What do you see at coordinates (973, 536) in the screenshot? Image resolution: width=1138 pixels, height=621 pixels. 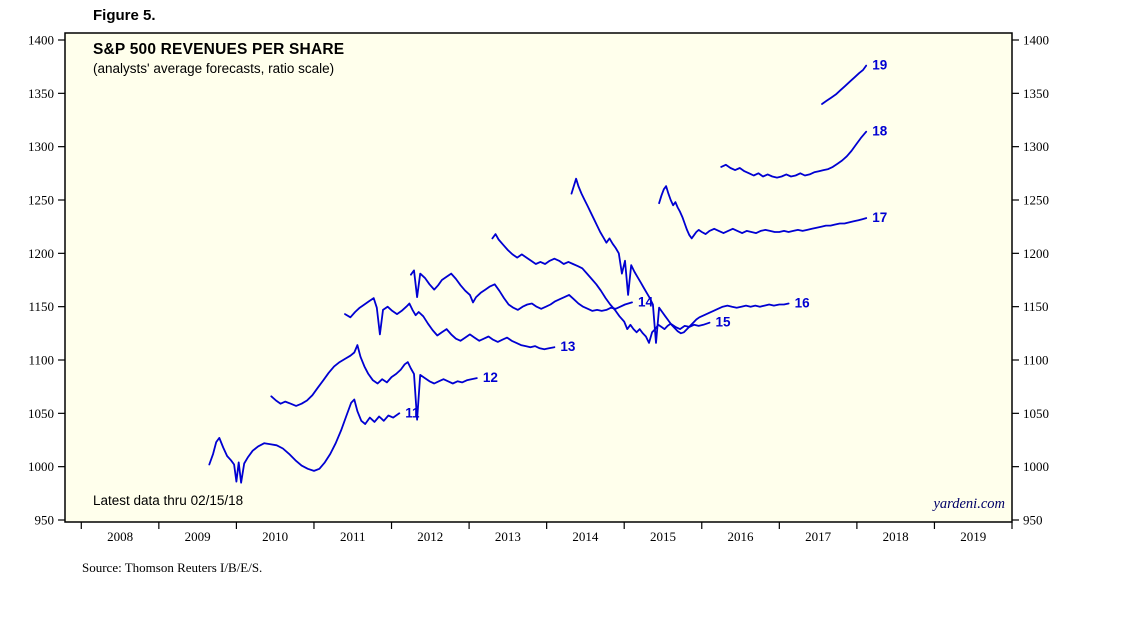 I see `x-axis-label: 2019` at bounding box center [973, 536].